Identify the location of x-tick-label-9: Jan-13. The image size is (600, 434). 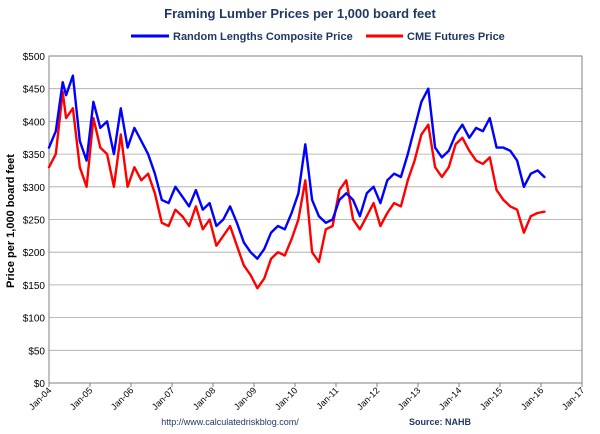
(409, 398).